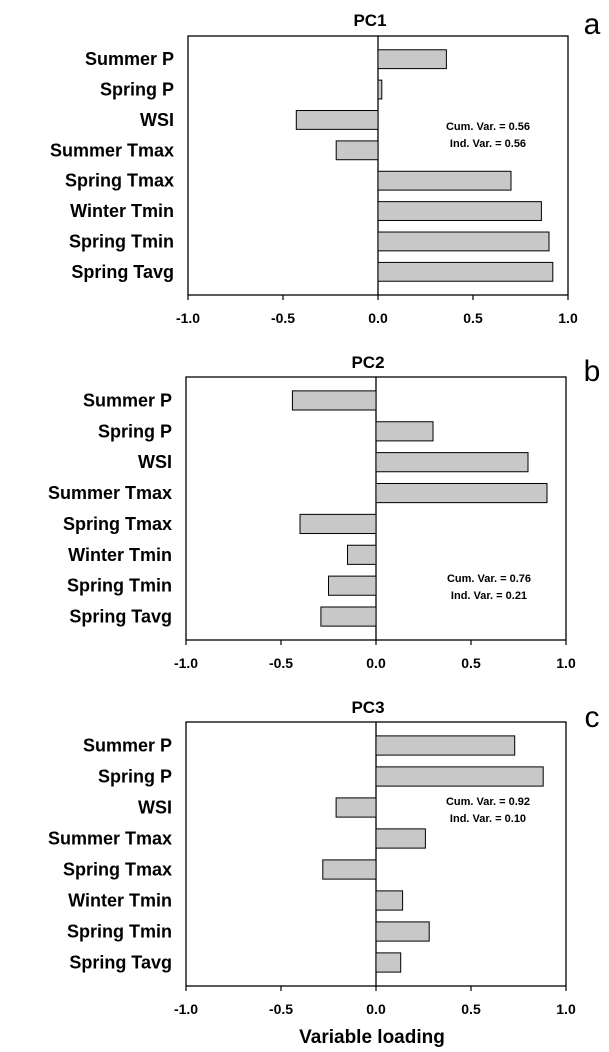  Describe the element at coordinates (592, 371) in the screenshot. I see `panel-letter: b` at that location.